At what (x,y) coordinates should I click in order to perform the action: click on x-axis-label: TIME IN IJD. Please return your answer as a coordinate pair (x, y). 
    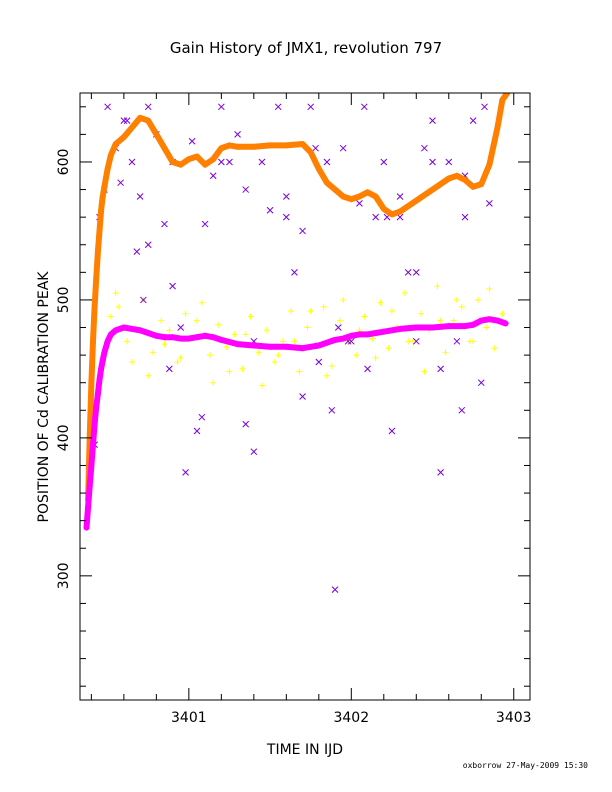
    Looking at the image, I should click on (304, 750).